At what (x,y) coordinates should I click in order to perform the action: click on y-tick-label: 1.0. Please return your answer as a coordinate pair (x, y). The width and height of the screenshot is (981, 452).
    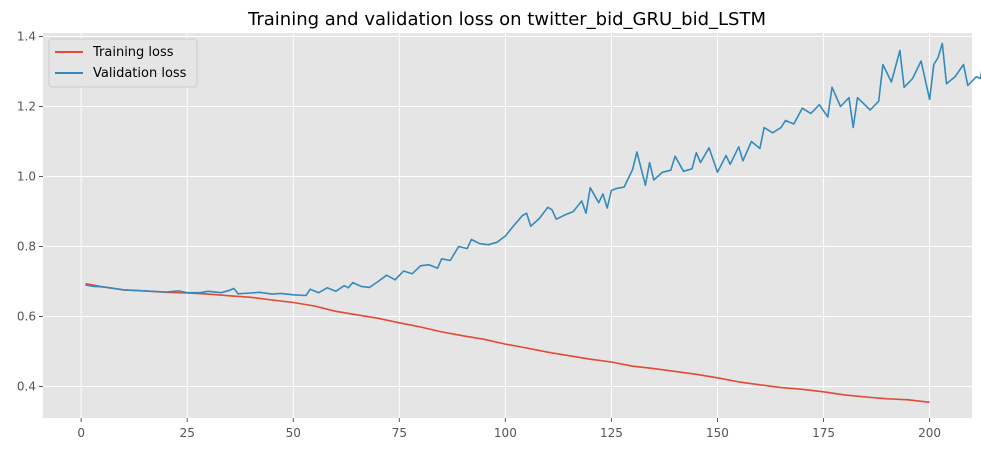
    Looking at the image, I should click on (26, 177).